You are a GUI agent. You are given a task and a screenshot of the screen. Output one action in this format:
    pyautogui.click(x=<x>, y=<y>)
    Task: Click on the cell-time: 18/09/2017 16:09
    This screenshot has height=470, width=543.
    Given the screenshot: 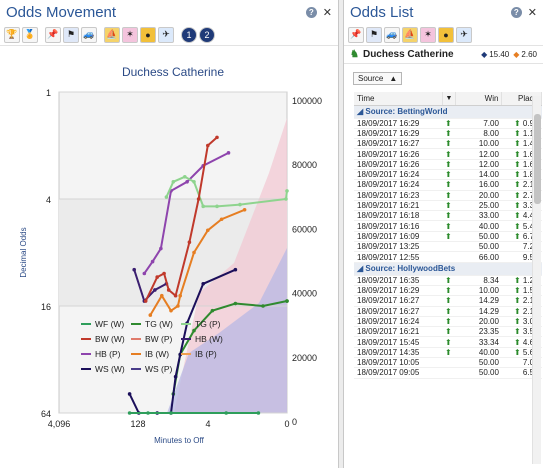 What is the action you would take?
    pyautogui.click(x=398, y=237)
    